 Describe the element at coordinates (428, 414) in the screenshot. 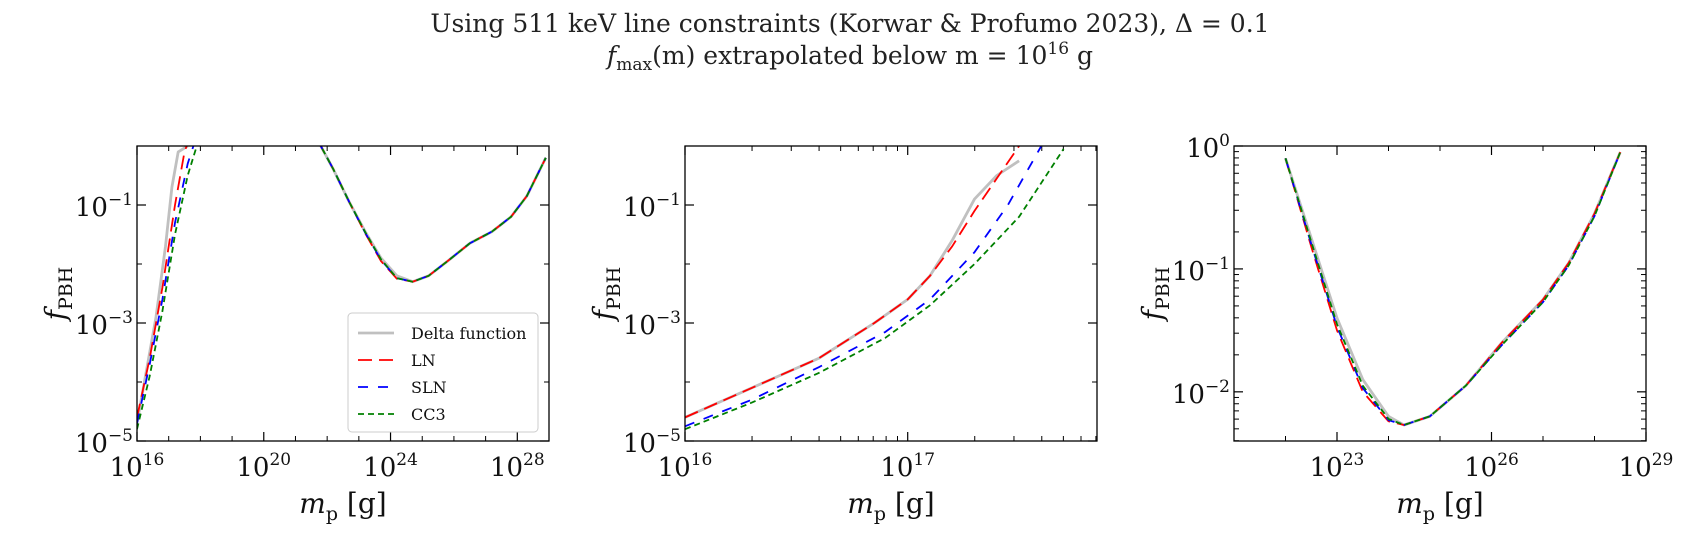

I see `legend-label: CC3` at that location.